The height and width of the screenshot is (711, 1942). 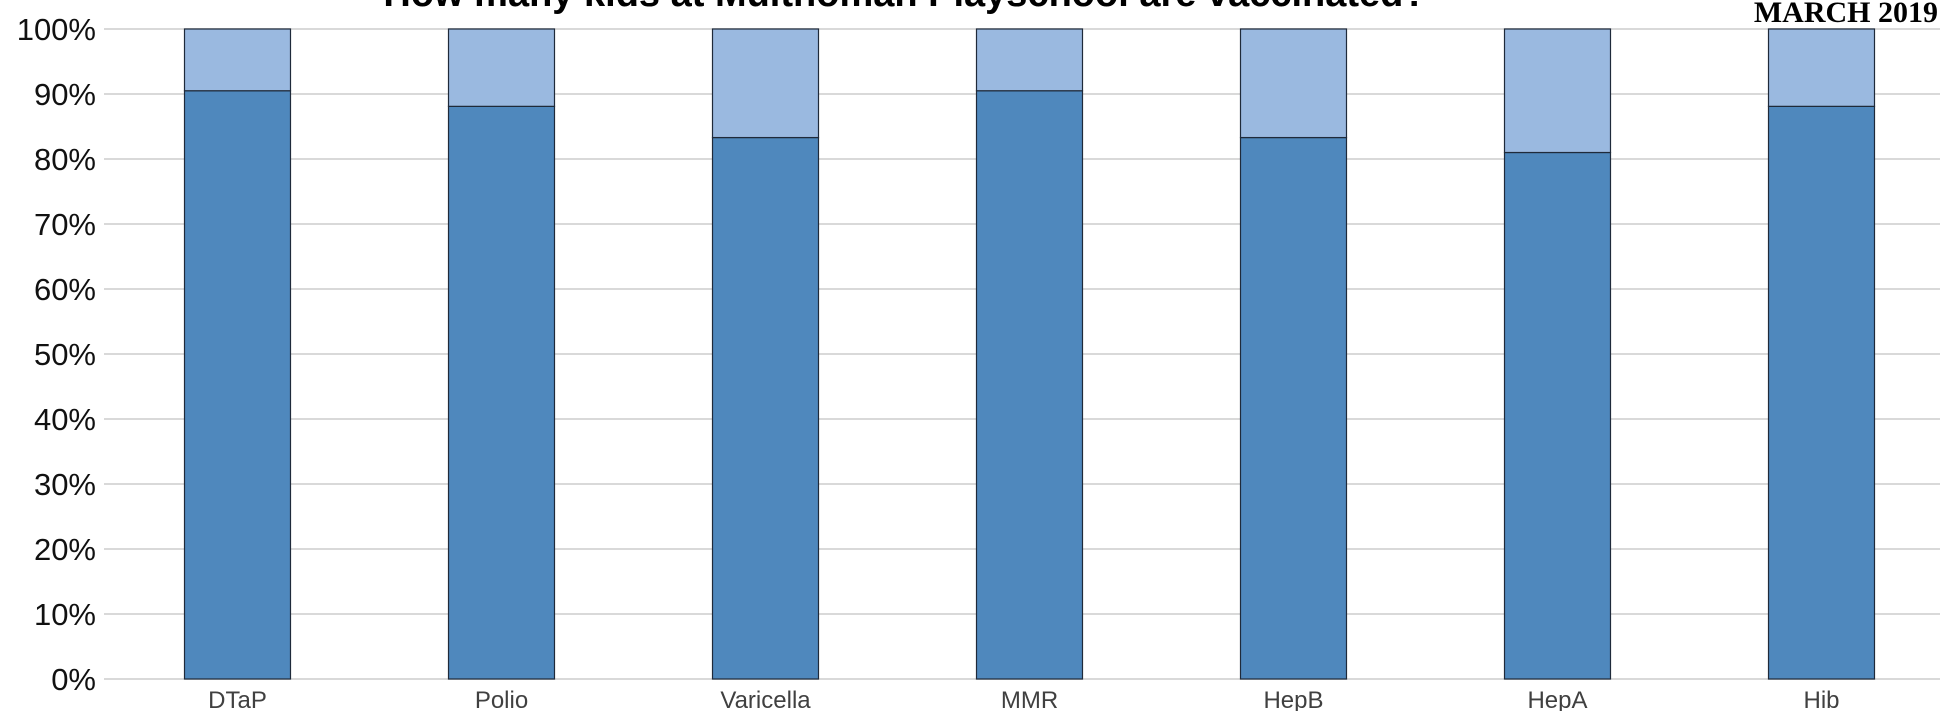 What do you see at coordinates (65, 419) in the screenshot?
I see `y-tick-label: 40%` at bounding box center [65, 419].